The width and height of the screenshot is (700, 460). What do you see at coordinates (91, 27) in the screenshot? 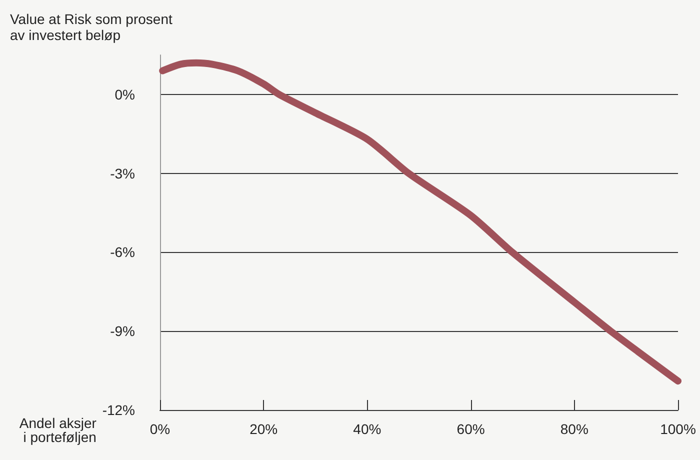
I see `y-axis-title: Value at Risk som prosent av investert beløp` at bounding box center [91, 27].